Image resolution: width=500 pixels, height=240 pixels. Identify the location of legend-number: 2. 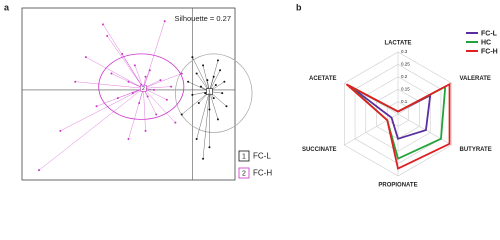
(244, 173).